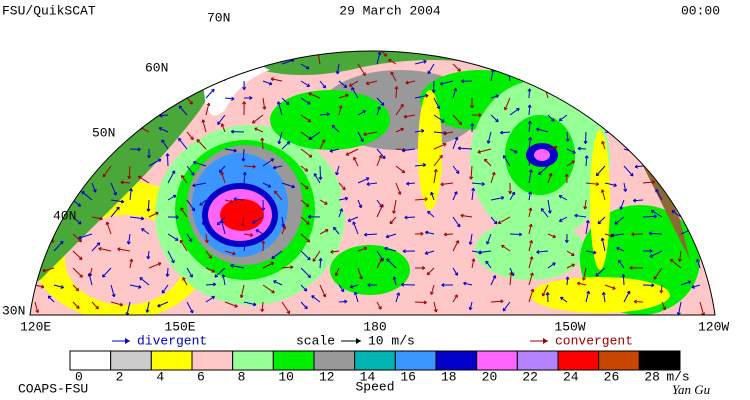 The width and height of the screenshot is (750, 400). Describe the element at coordinates (545, 341) in the screenshot. I see `convergent-arrow-head` at that location.